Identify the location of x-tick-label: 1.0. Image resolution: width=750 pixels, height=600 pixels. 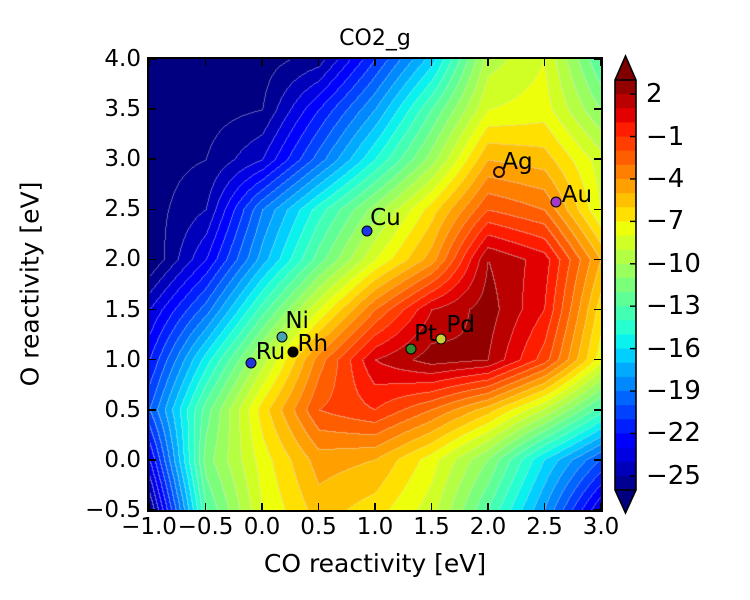
(375, 527).